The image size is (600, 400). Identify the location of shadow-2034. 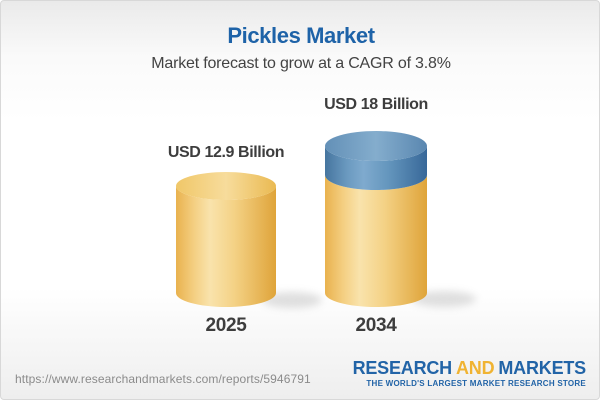
(444, 299).